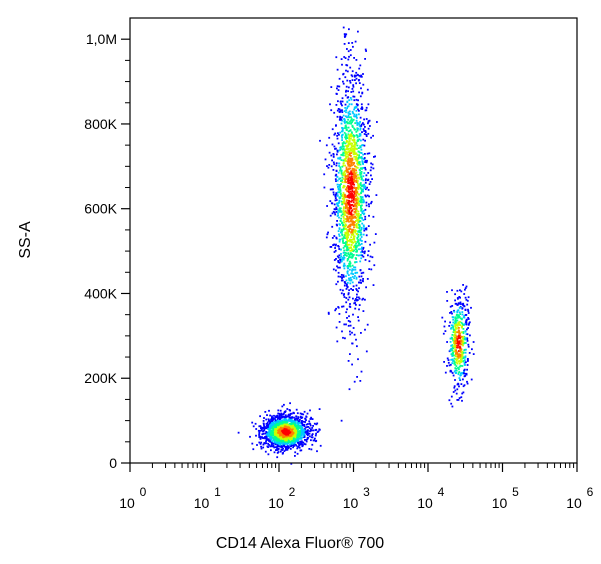  Describe the element at coordinates (113, 463) in the screenshot. I see `y-tick-label: 0` at that location.